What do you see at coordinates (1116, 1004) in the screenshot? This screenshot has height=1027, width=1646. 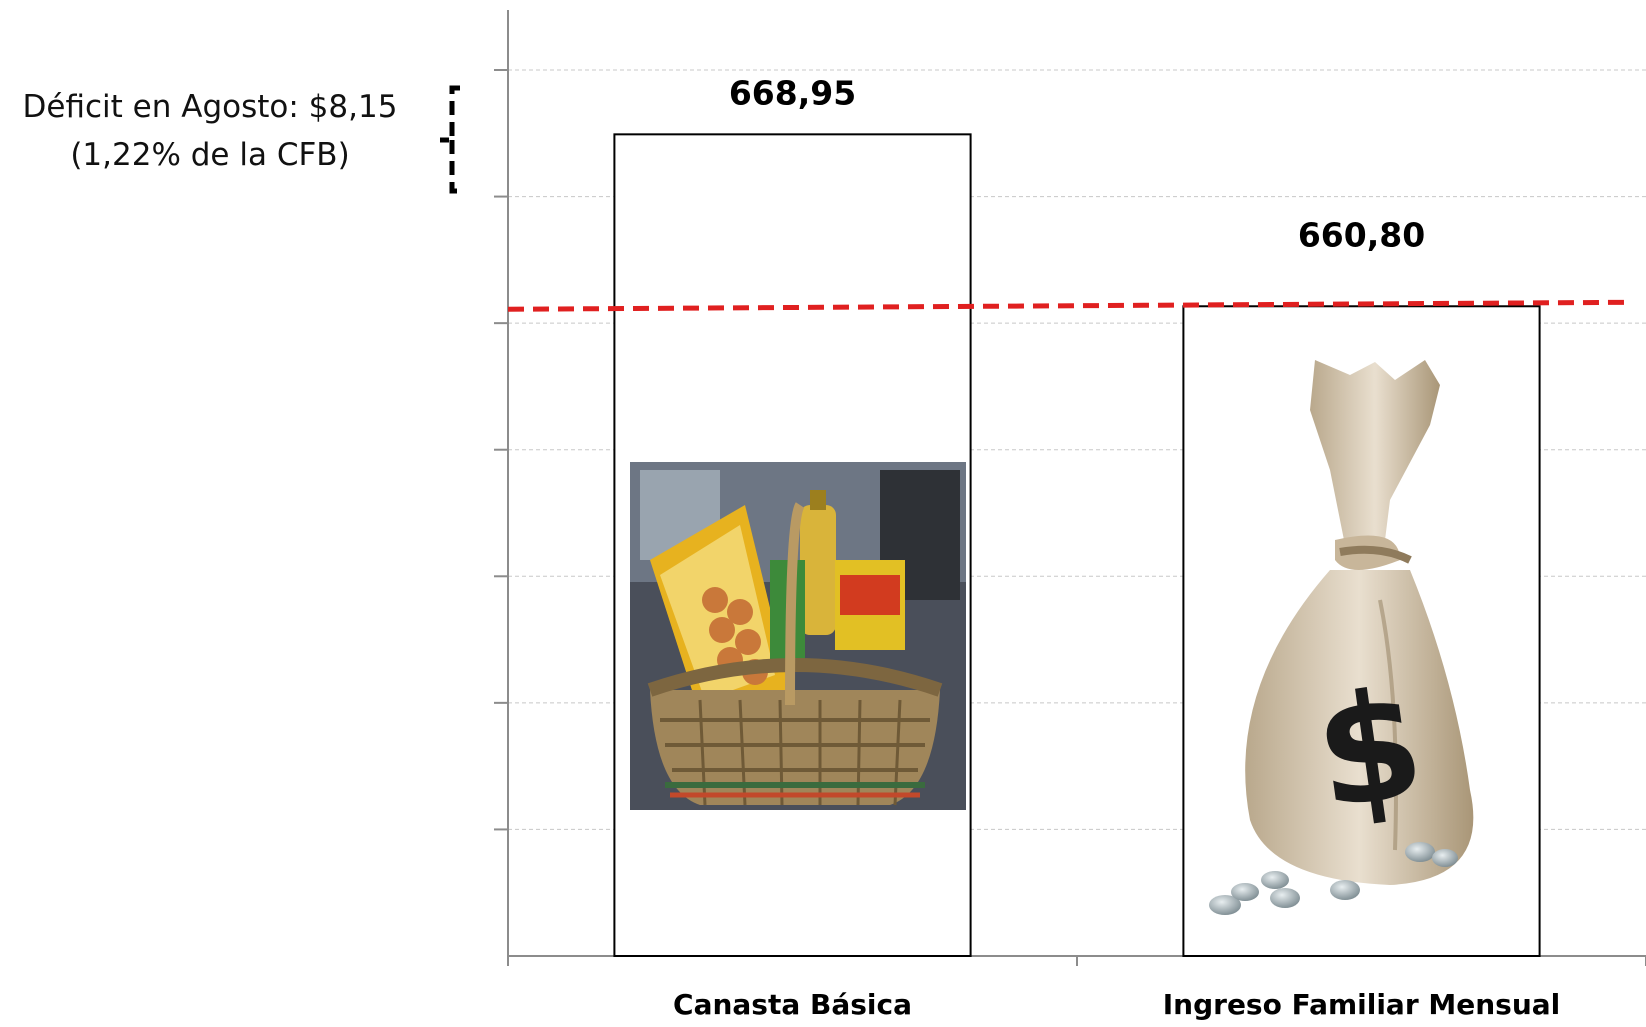 I see `category-labels: Canasta Básica Ingreso Familiar Mensual` at bounding box center [1116, 1004].